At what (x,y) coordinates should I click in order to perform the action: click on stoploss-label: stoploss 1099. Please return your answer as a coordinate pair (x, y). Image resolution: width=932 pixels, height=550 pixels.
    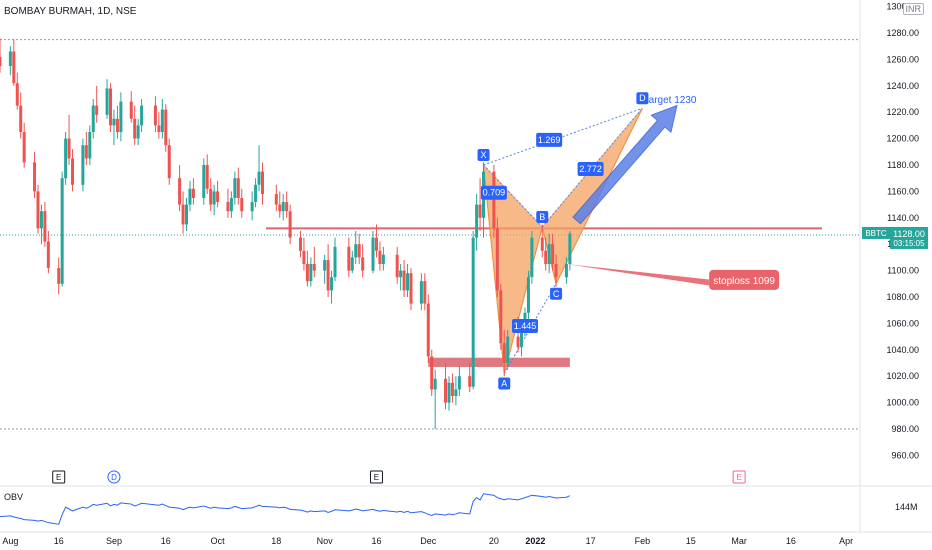
    Looking at the image, I should click on (744, 281).